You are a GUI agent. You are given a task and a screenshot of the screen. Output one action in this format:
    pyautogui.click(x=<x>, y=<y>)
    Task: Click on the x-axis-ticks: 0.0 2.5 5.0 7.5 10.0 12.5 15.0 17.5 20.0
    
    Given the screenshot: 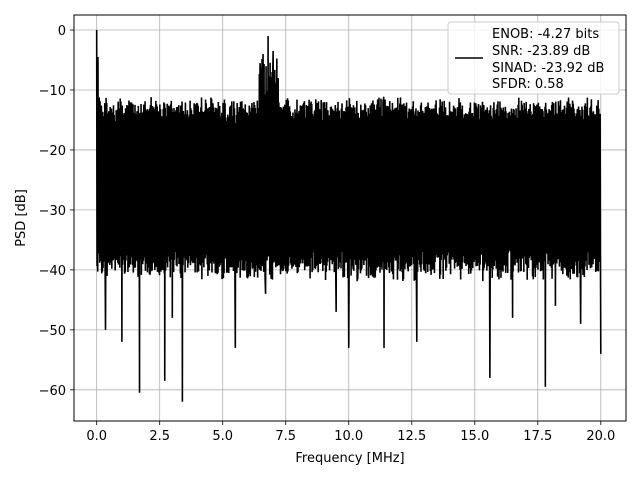 What is the action you would take?
    pyautogui.click(x=350, y=432)
    